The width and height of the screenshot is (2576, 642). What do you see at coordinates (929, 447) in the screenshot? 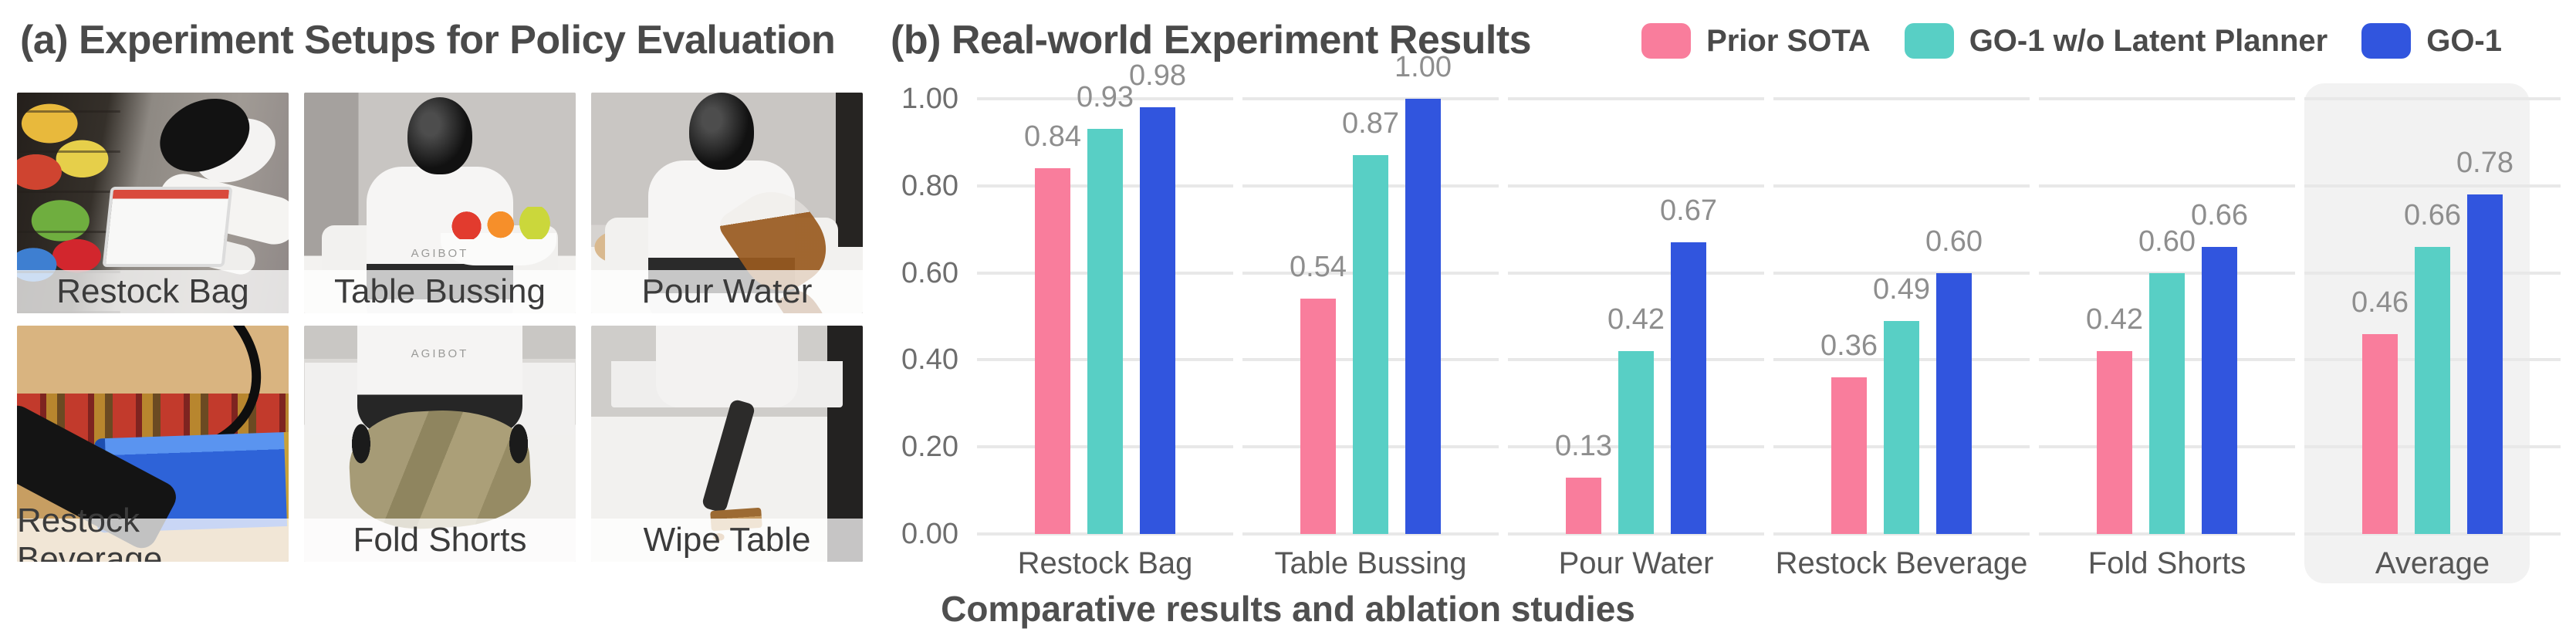
I see `y-tick-label-0.20: 0.20` at bounding box center [929, 447].